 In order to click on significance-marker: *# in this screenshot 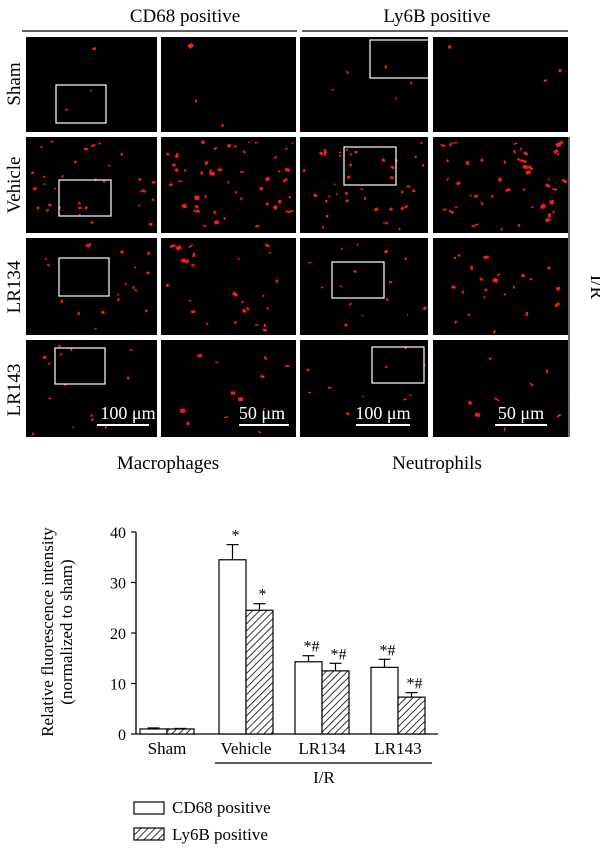, I will do `click(388, 650)`.